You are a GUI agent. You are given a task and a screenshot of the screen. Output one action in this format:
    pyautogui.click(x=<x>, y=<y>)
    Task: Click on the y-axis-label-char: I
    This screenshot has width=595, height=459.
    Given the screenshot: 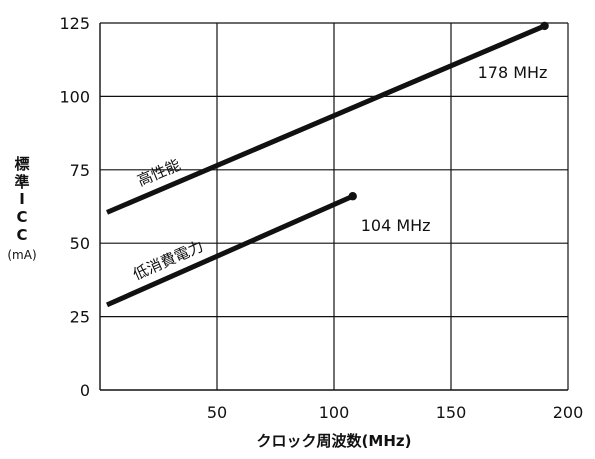 What is the action you would take?
    pyautogui.click(x=22, y=199)
    